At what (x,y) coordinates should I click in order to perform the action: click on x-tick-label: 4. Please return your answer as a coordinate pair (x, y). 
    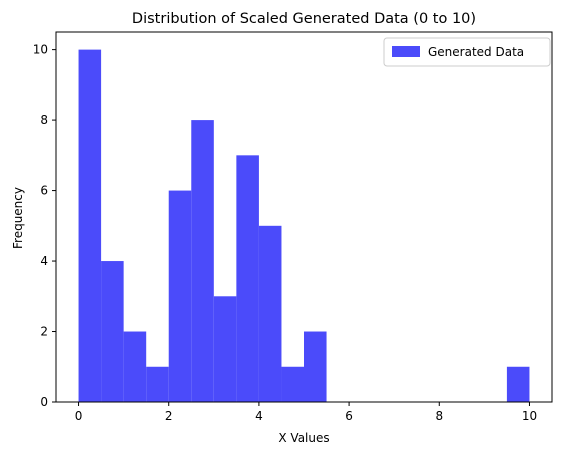
    Looking at the image, I should click on (259, 416).